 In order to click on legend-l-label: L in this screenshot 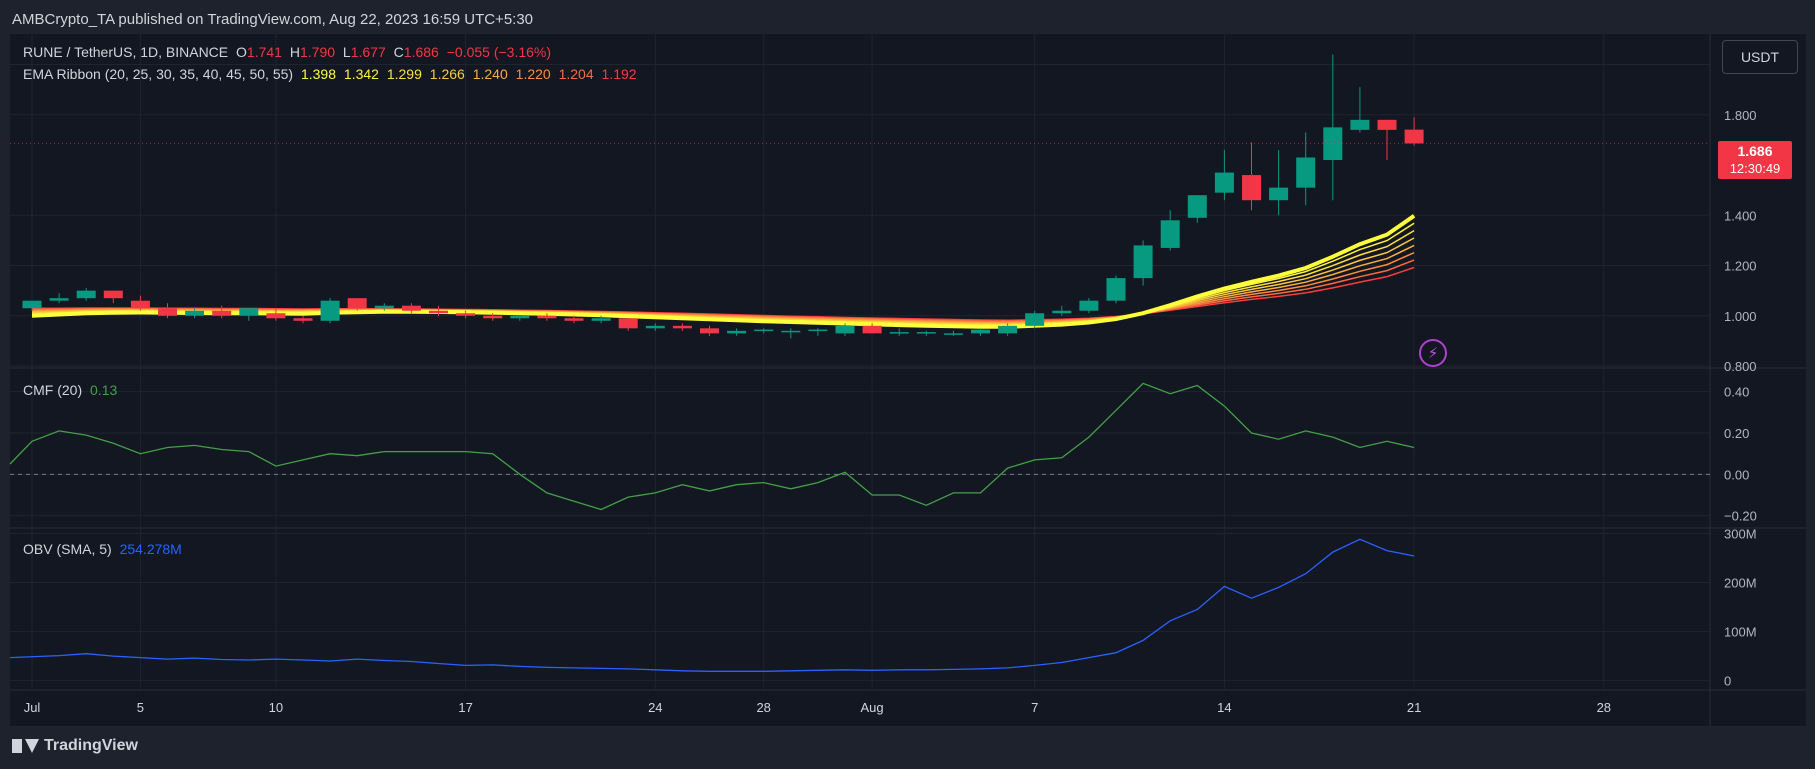, I will do `click(346, 52)`.